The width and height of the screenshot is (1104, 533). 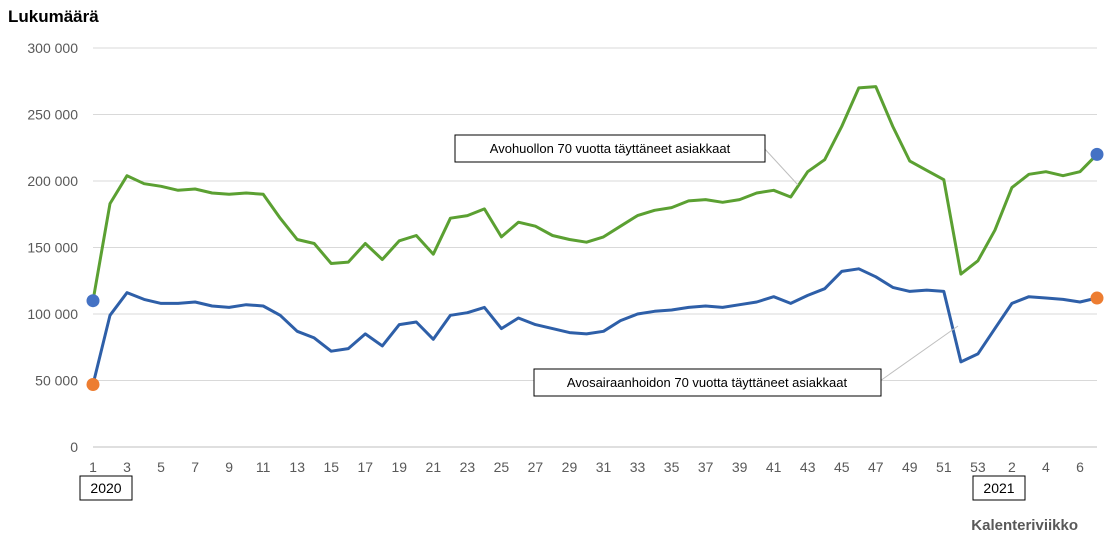 I want to click on year-label-2020: 2020, so click(x=105, y=488).